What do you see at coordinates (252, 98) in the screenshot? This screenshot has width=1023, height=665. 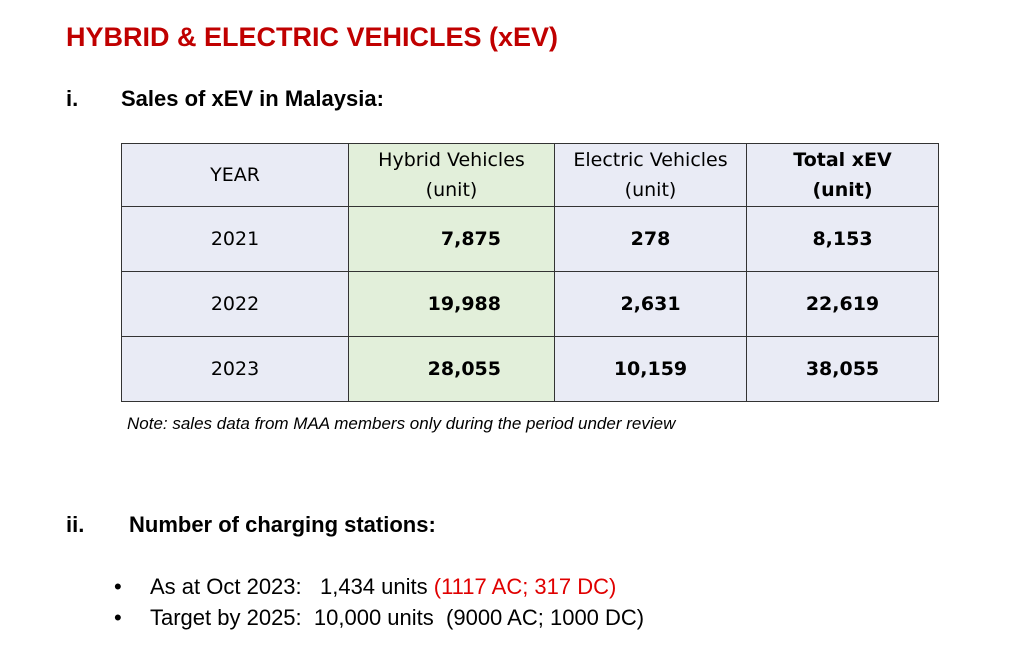 I see `section-1-heading: Sales of xEV in Malaysia:` at bounding box center [252, 98].